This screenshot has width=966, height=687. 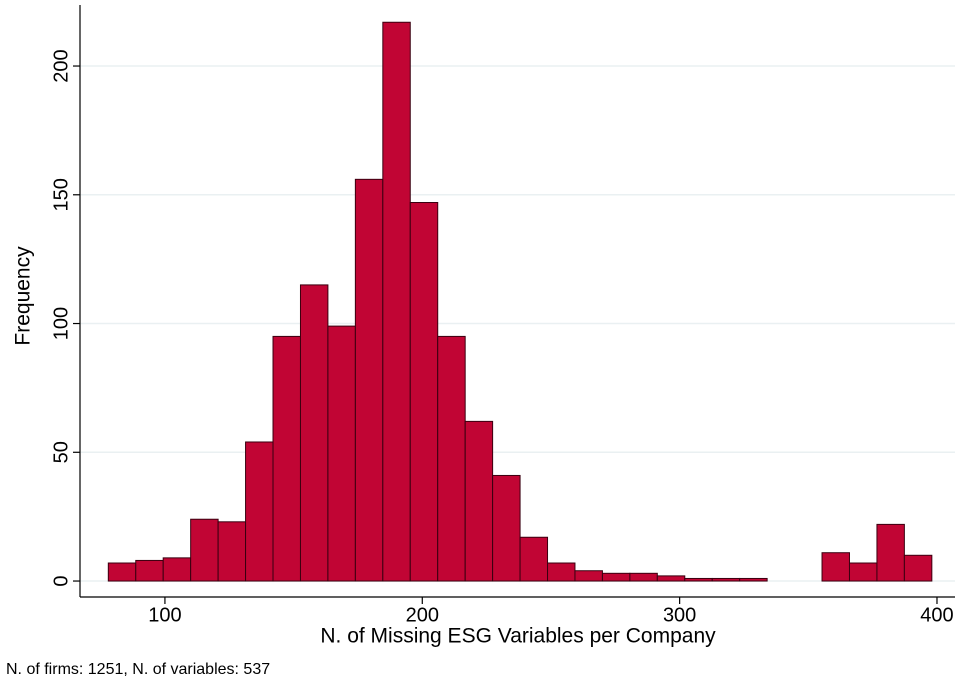 I want to click on x-tick-label: 300, so click(x=679, y=615).